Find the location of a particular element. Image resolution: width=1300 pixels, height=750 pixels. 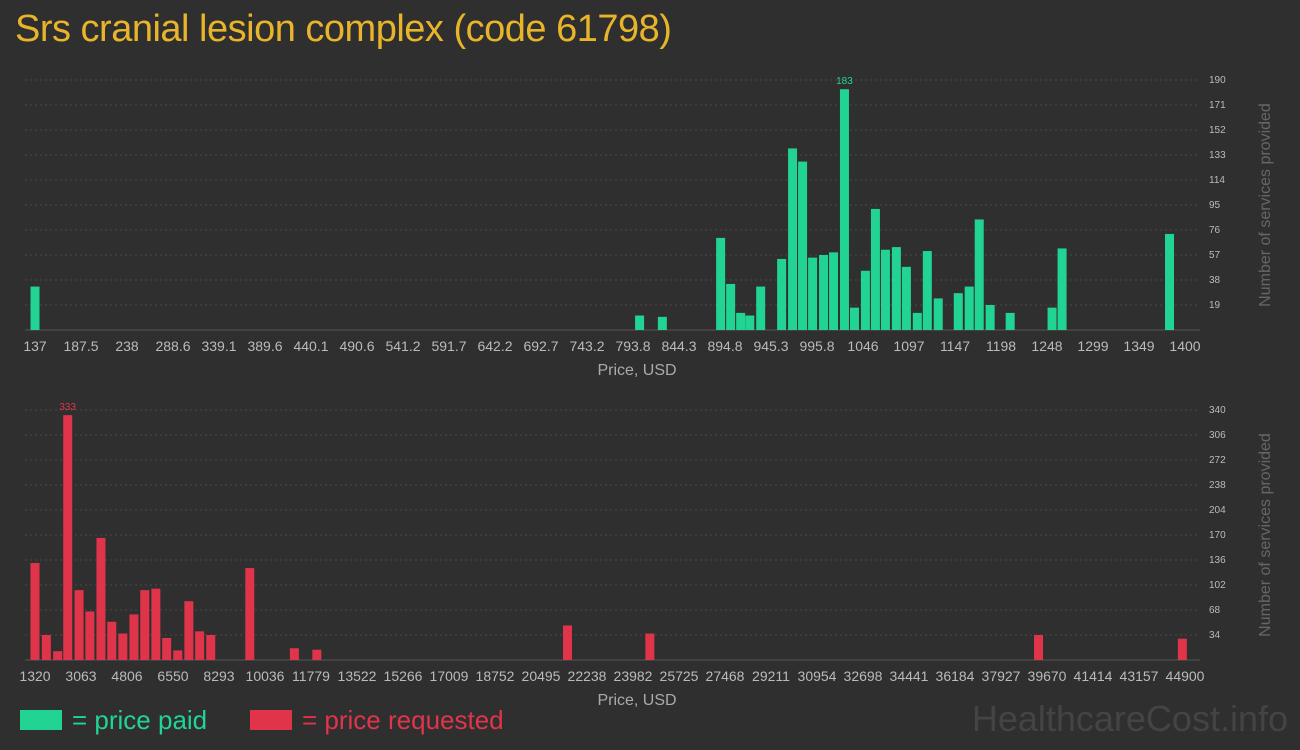

x-tick-label: 30954 is located at coordinates (817, 676).